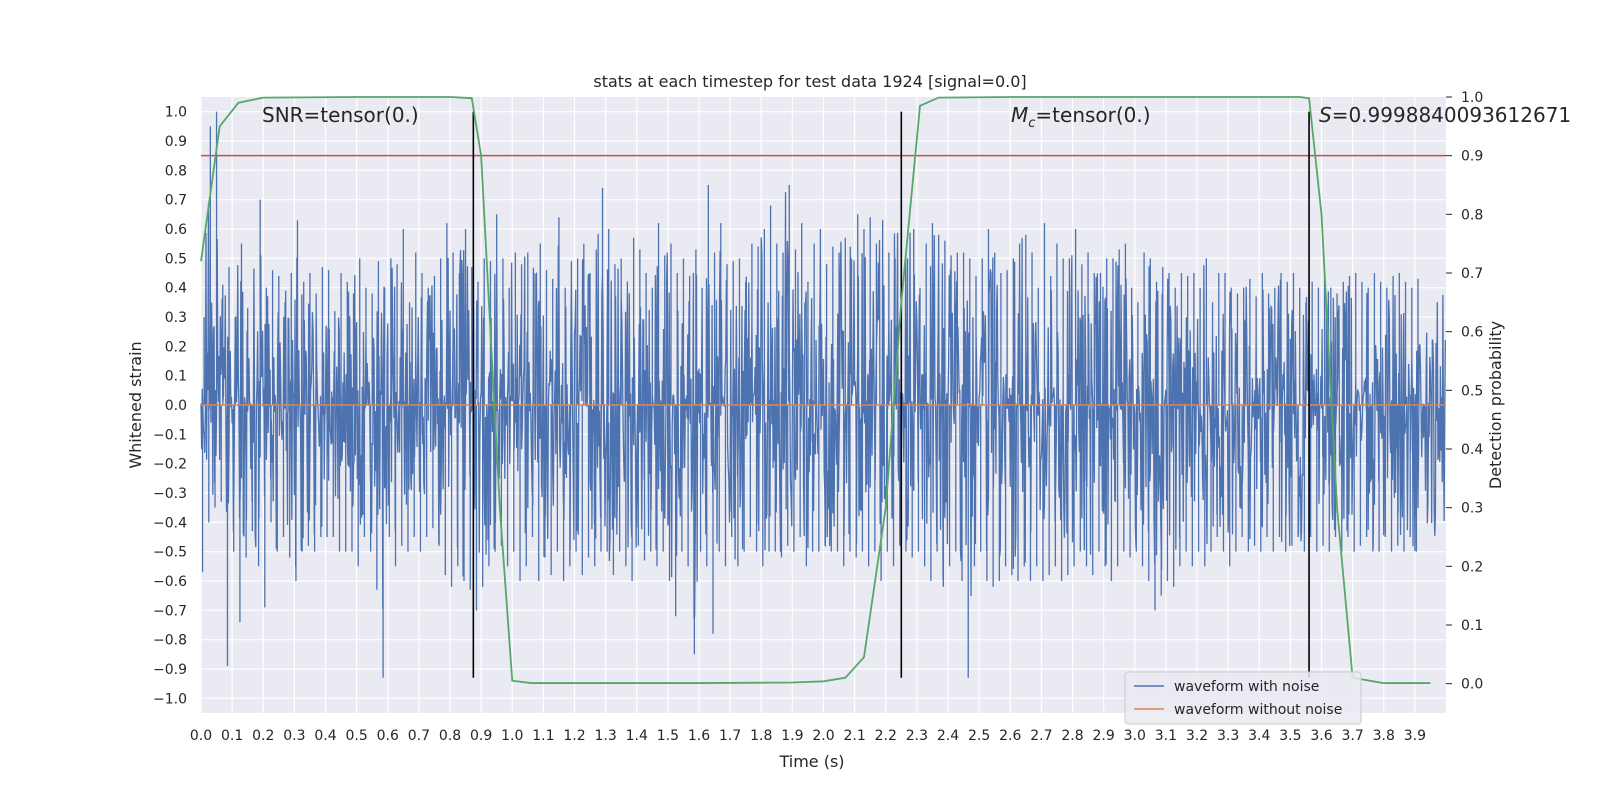  I want to click on y-tick-label: 0.6, so click(176, 230).